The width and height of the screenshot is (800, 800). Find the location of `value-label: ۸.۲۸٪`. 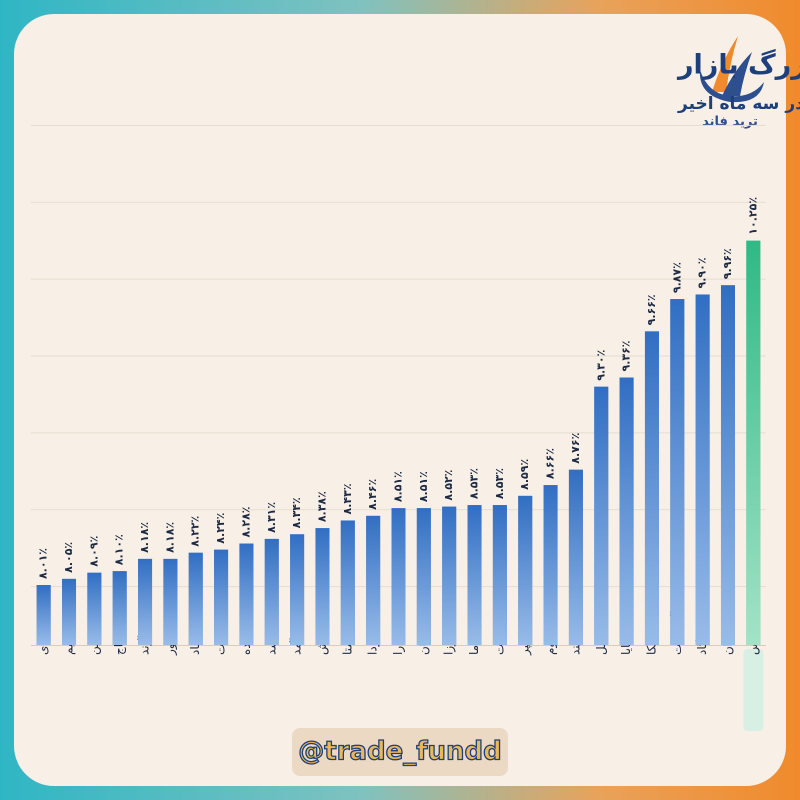

value-label: ۸.۲۸٪ is located at coordinates (245, 521).